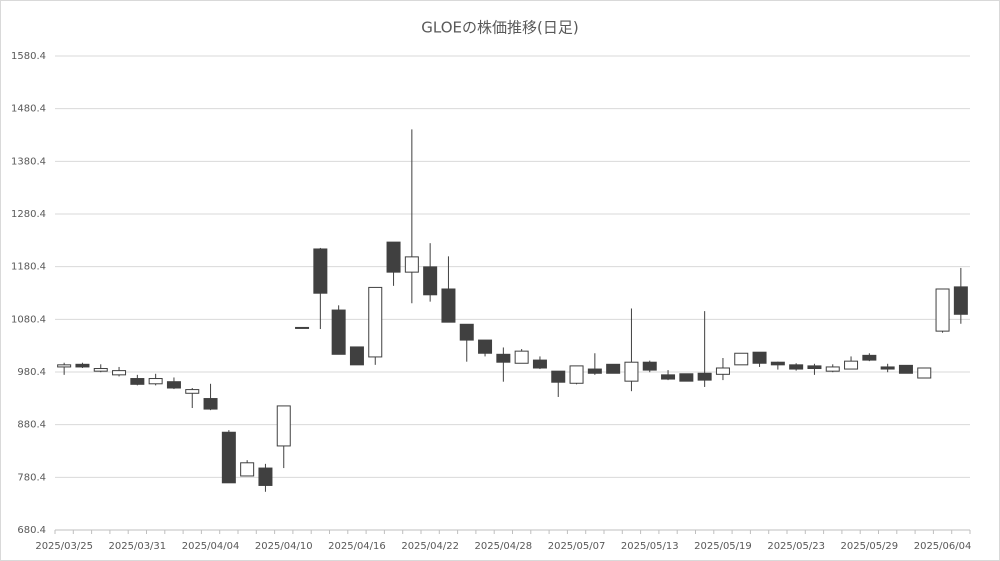  I want to click on chart-title: GLOEの株価推移(日足), so click(499, 28).